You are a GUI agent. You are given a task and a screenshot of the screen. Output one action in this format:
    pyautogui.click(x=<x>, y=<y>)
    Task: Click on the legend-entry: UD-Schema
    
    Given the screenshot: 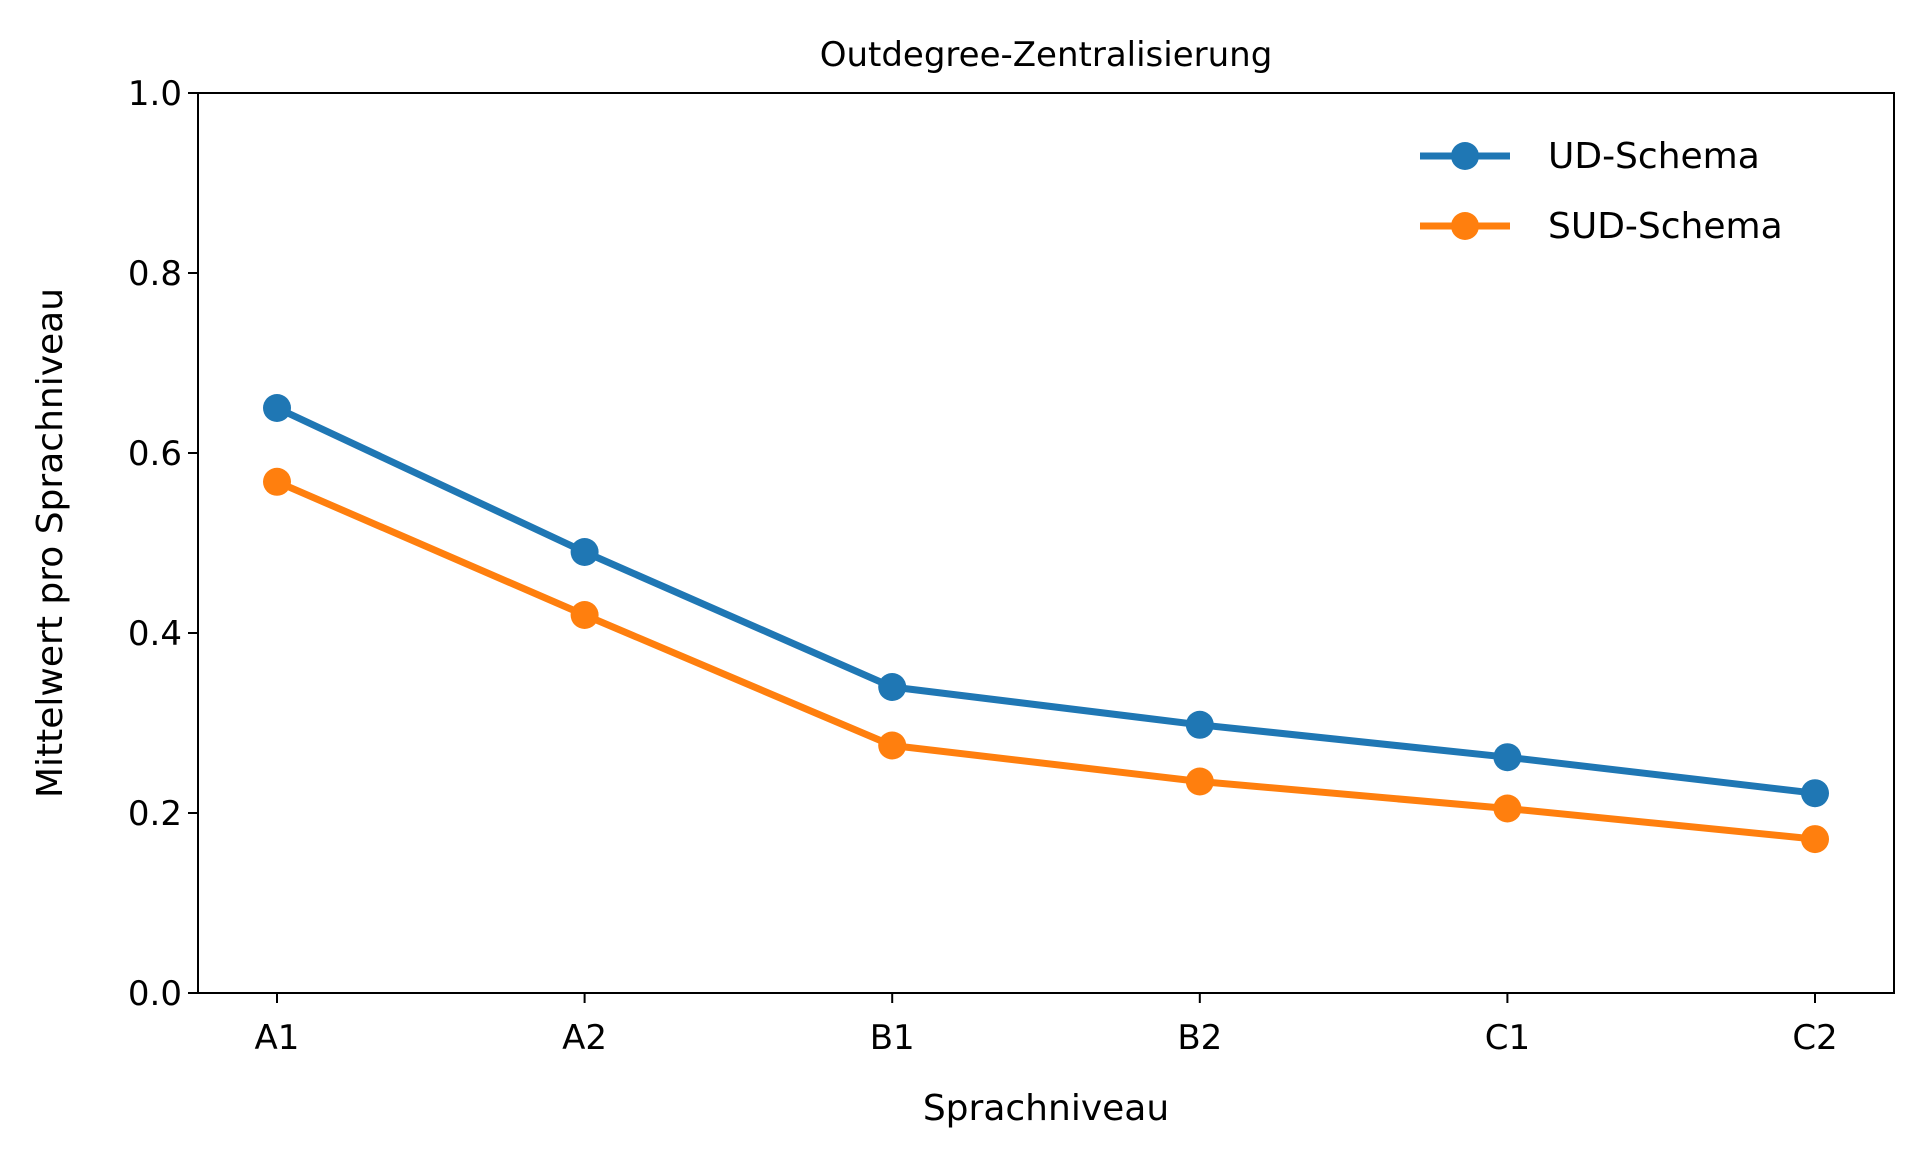 What is the action you would take?
    pyautogui.click(x=1590, y=156)
    